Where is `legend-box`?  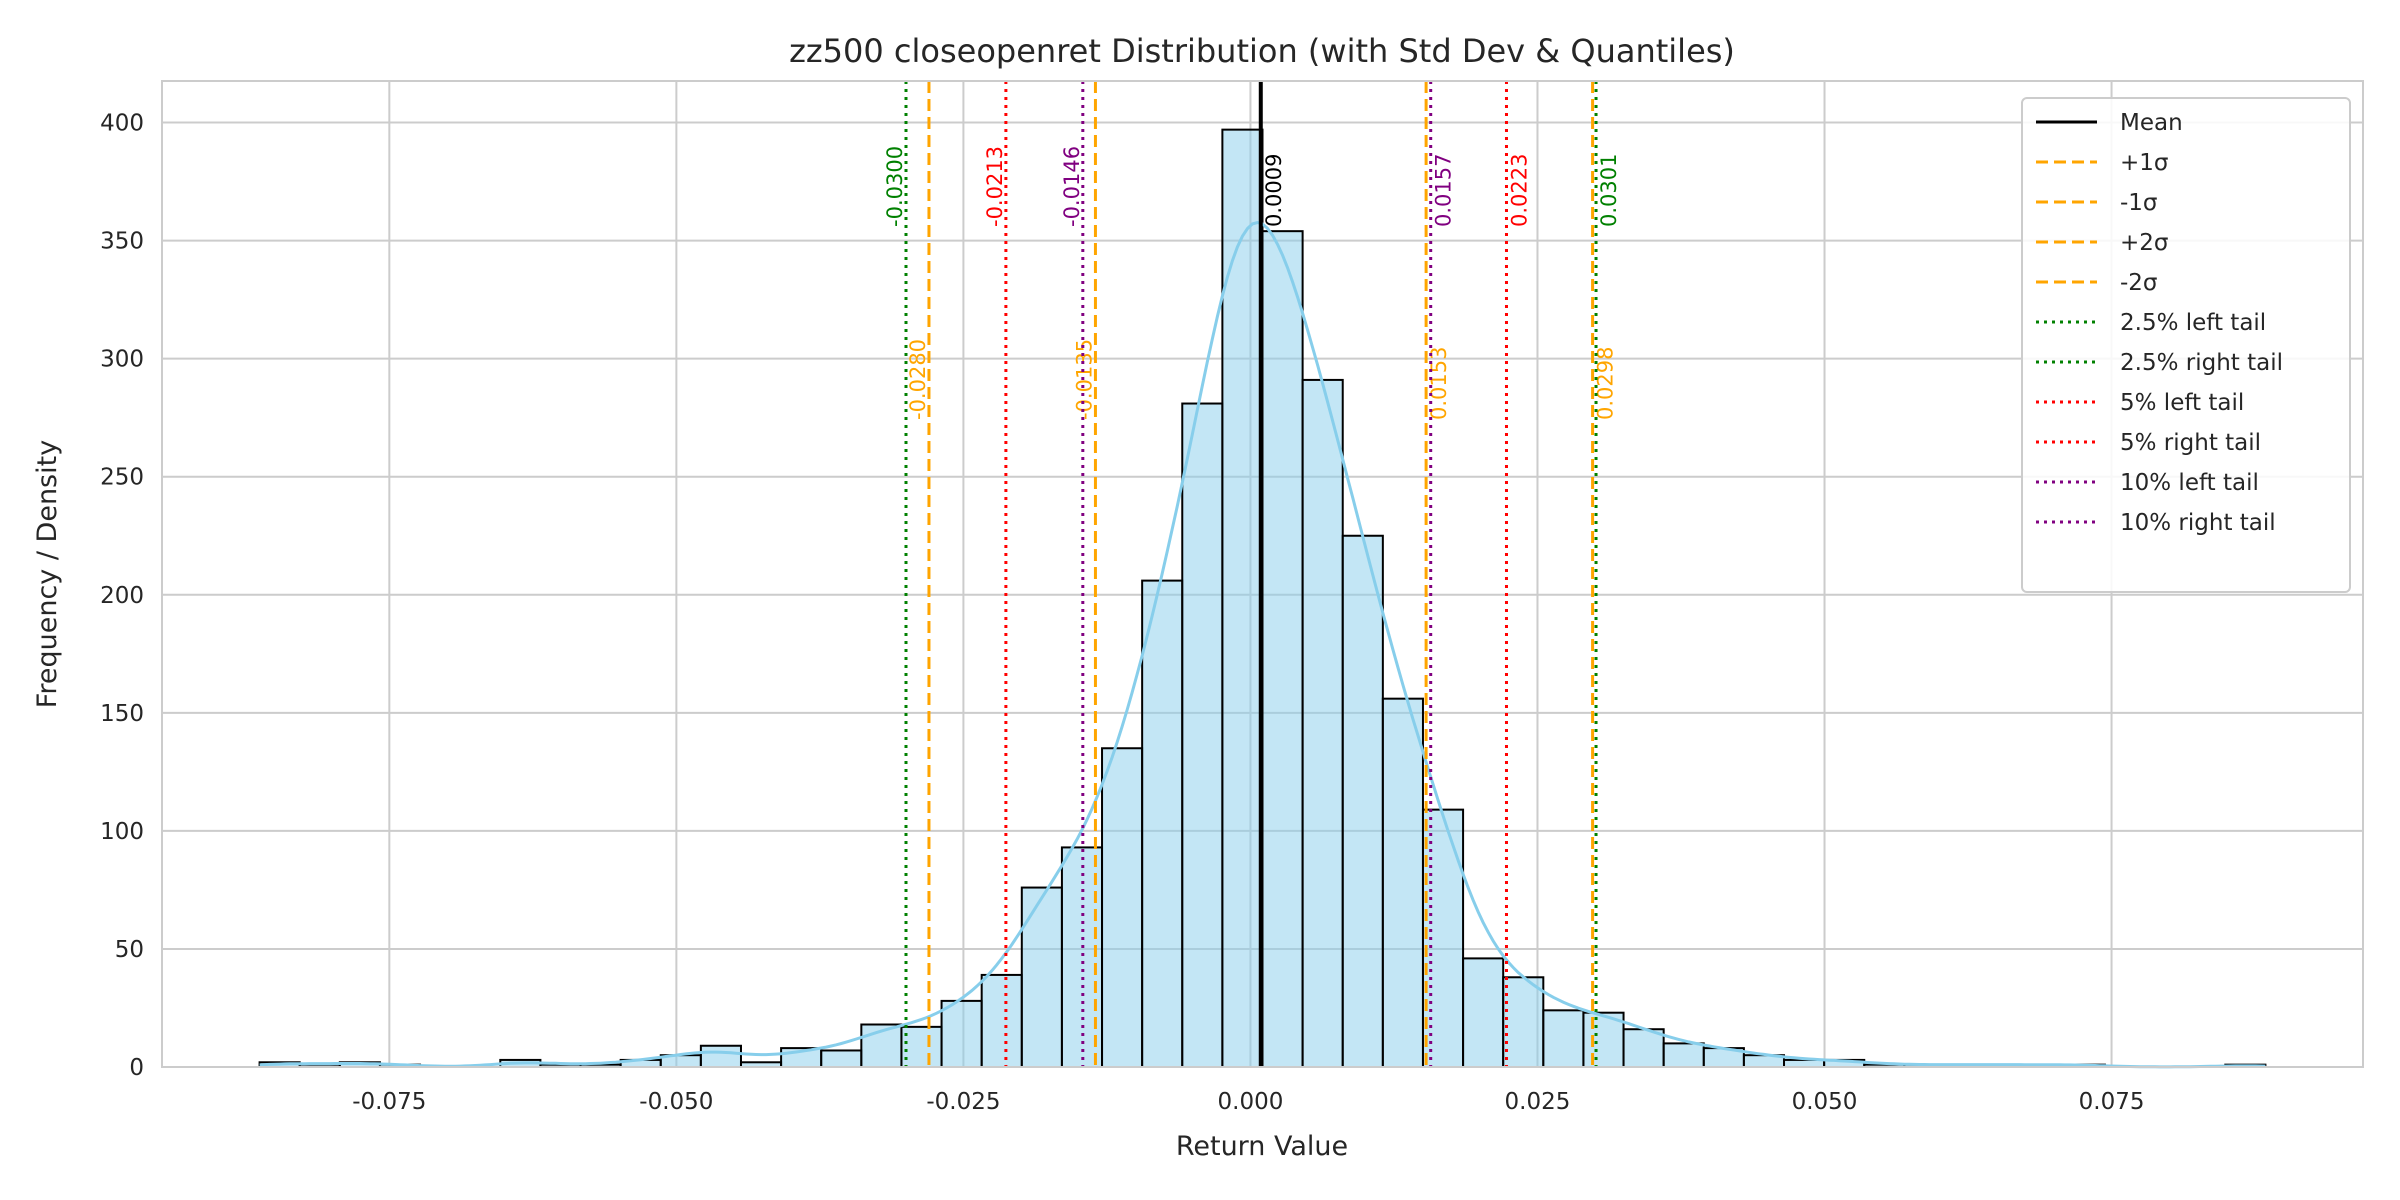
legend-box is located at coordinates (2186, 345).